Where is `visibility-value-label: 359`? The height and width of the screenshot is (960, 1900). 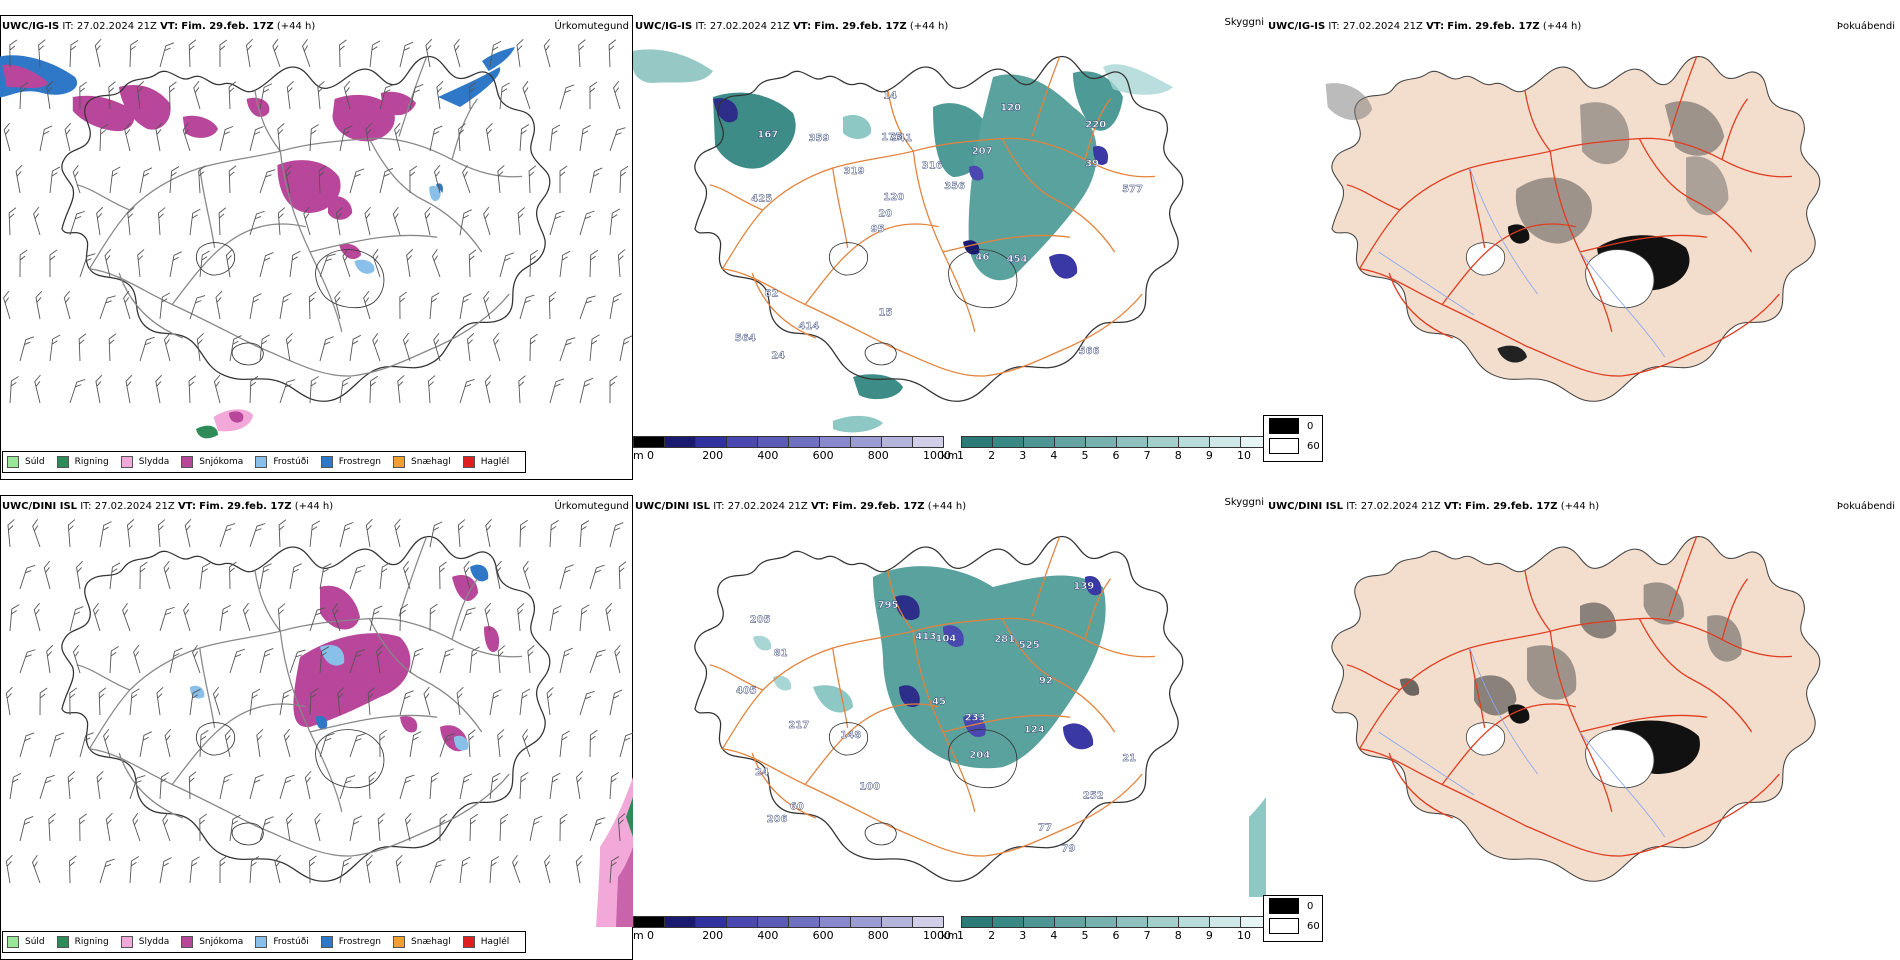
visibility-value-label: 359 is located at coordinates (819, 138).